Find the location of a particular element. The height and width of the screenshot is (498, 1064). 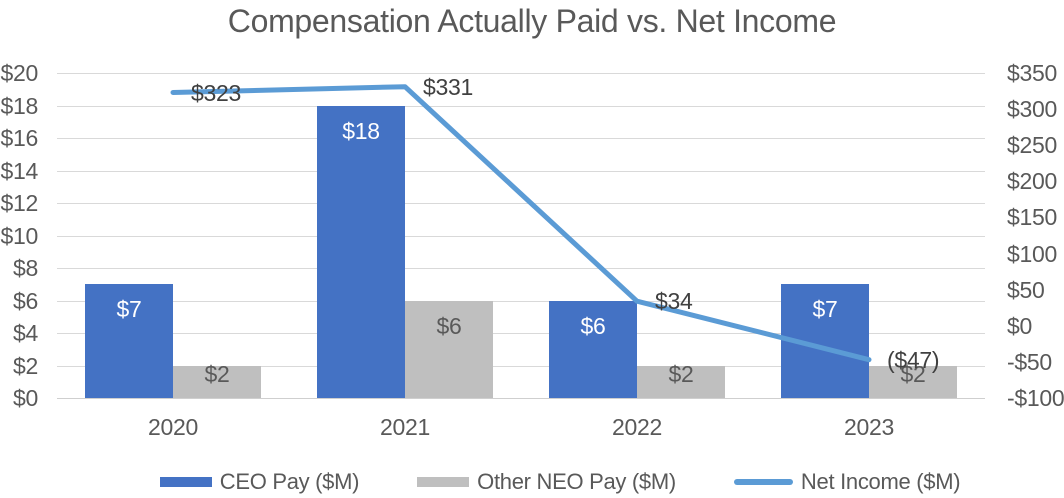

legend-item-net-income: Net Income ($M) is located at coordinates (847, 482).